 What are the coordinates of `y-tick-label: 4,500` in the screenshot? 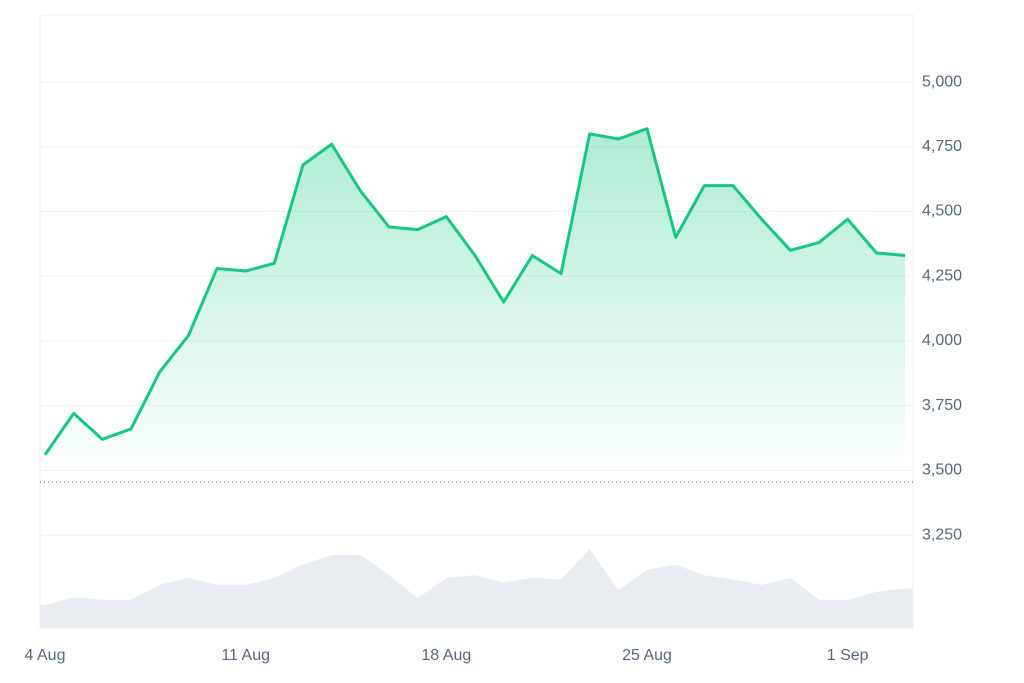 It's located at (942, 211).